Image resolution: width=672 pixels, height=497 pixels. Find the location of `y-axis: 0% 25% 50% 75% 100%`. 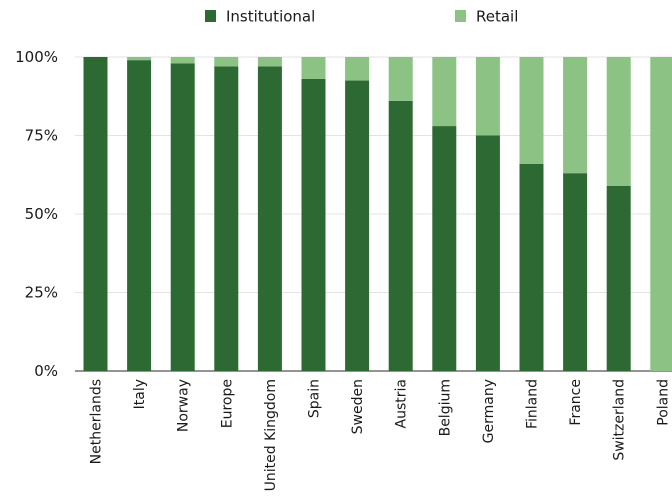

y-axis: 0% 25% 50% 75% 100% is located at coordinates (36, 214).